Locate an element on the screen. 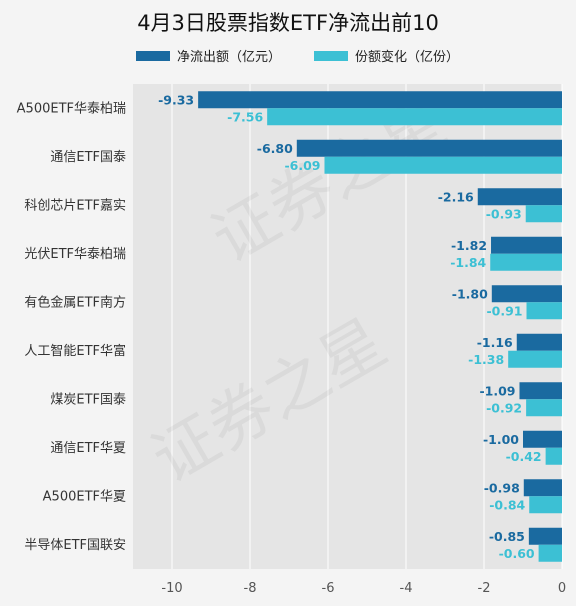 The image size is (576, 606). x-axis: -10 -8 -6 -4 -2 0 is located at coordinates (363, 588).